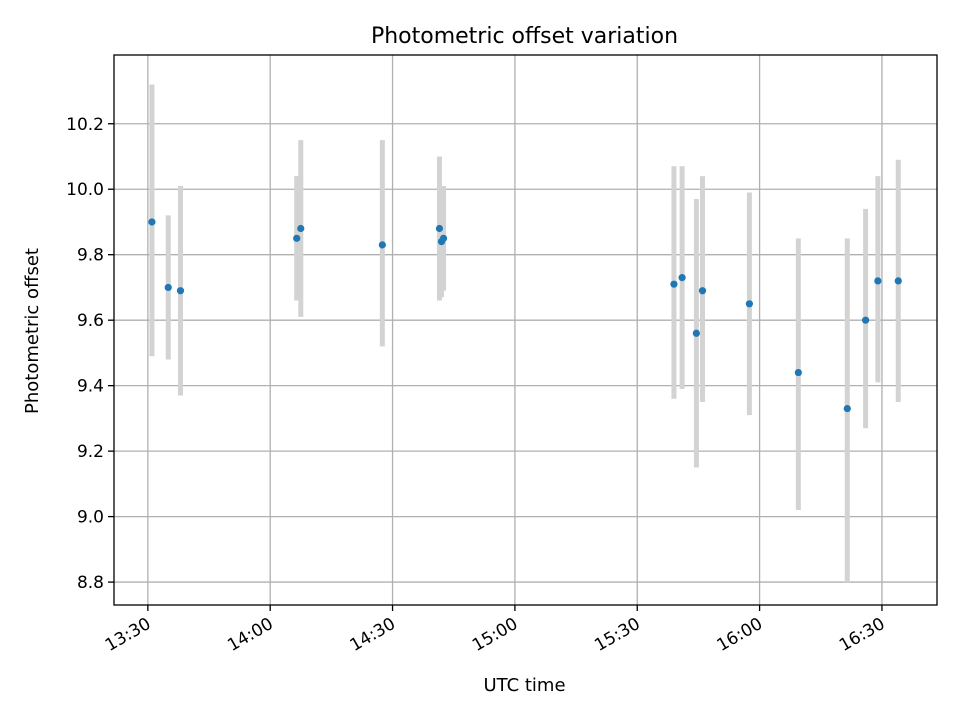 The image size is (960, 720). Describe the element at coordinates (524, 685) in the screenshot. I see `x-axis-label: UTC time` at that location.